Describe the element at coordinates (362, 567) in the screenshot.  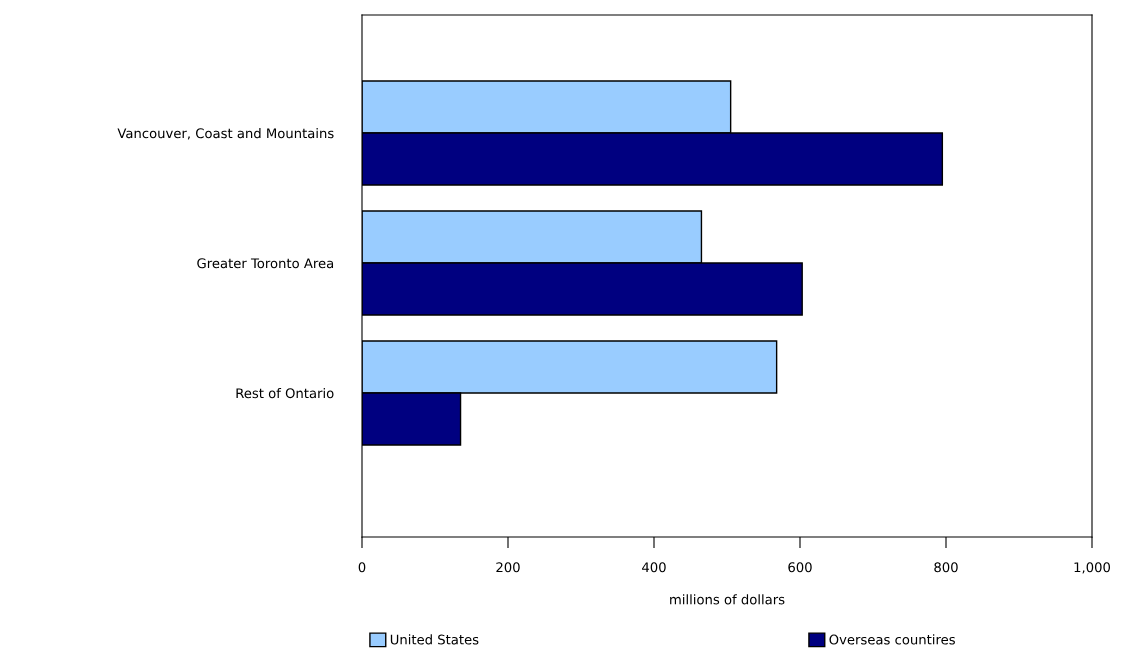
I see `x-tick-label: 0` at that location.